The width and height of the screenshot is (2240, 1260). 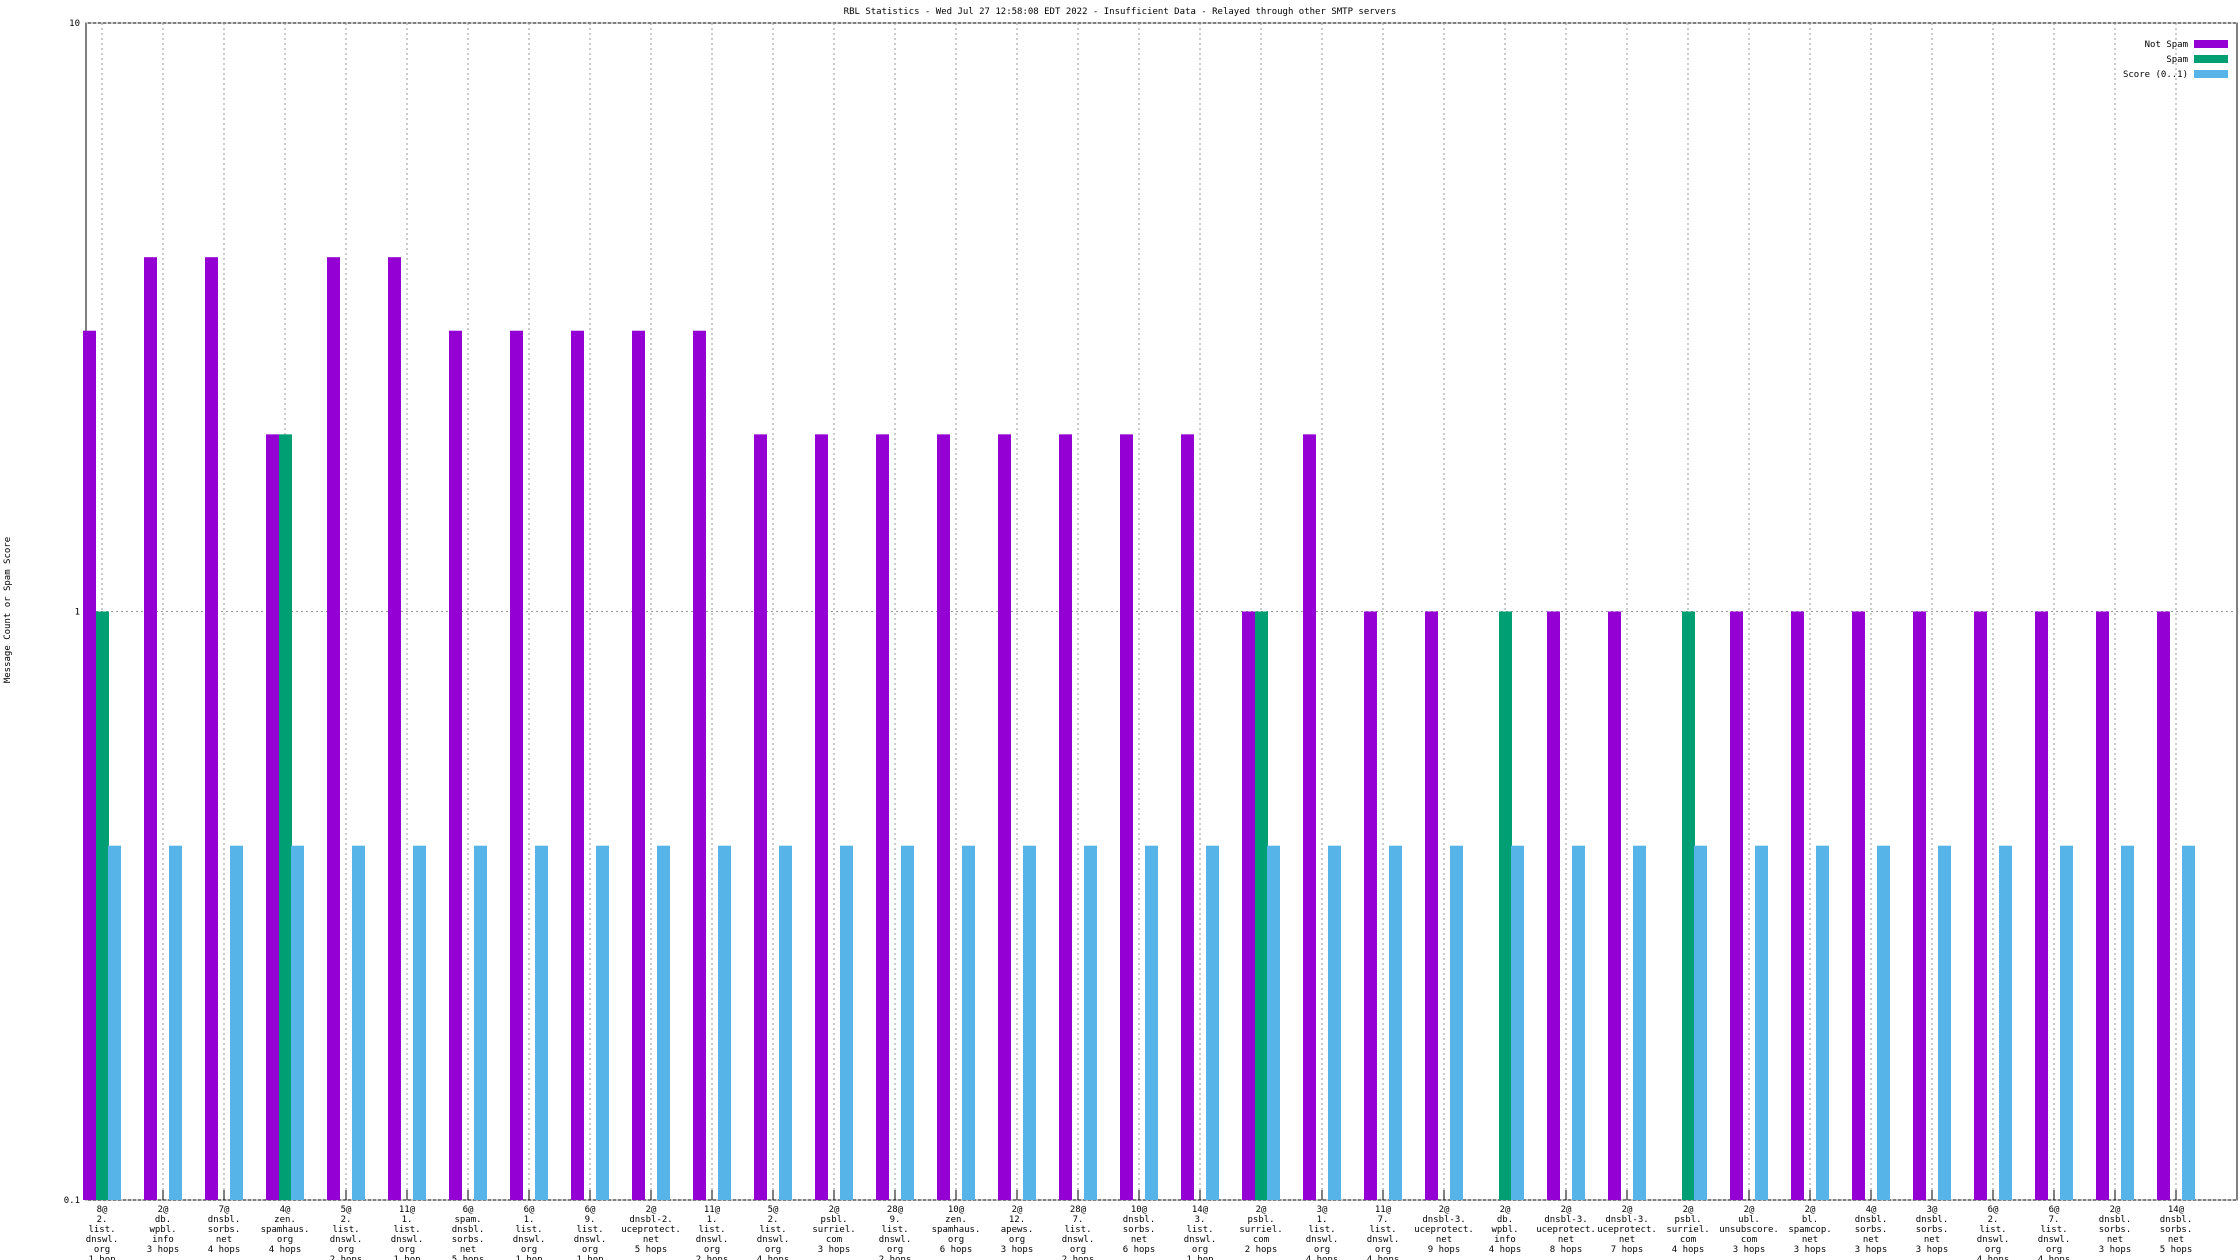 I want to click on x-tick-label: 2@ dnsbl-2. uceprotect. net 5 hops, so click(x=651, y=1230).